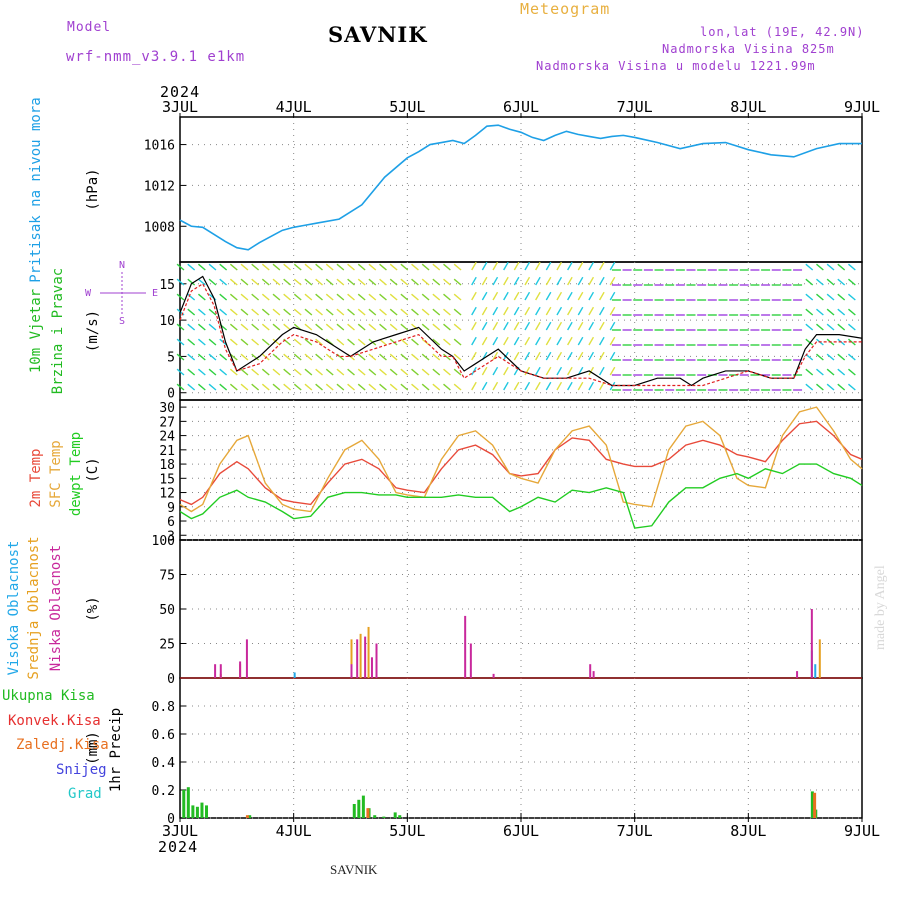 The image size is (900, 900). Describe the element at coordinates (93, 748) in the screenshot. I see `unit-label: (mm)` at that location.